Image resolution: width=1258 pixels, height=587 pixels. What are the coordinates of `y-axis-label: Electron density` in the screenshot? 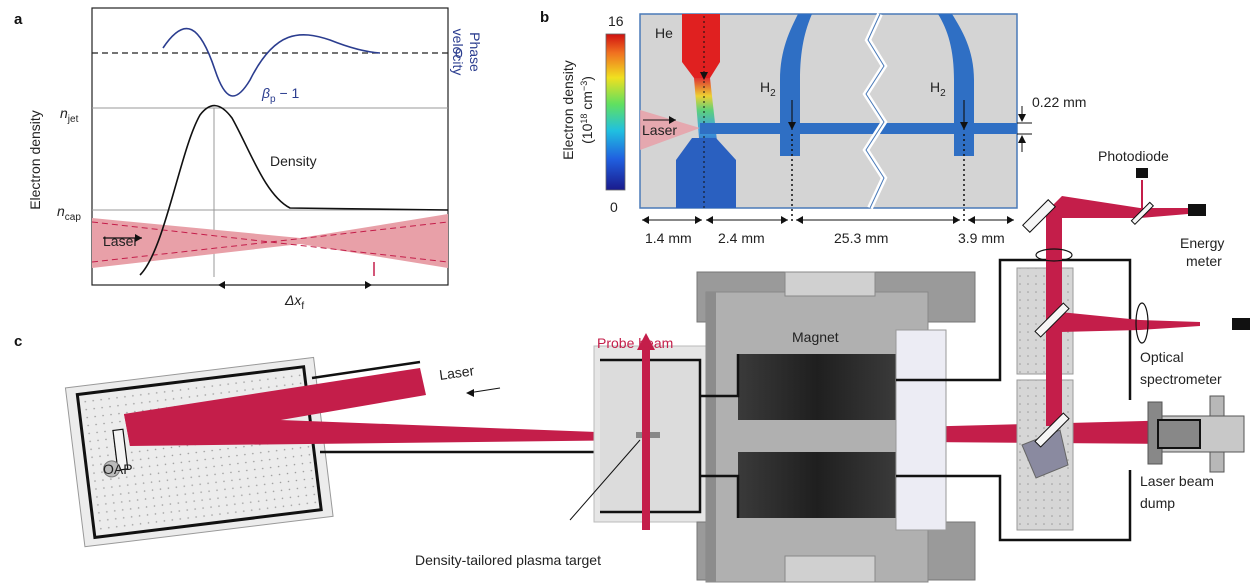 It's located at (35, 160).